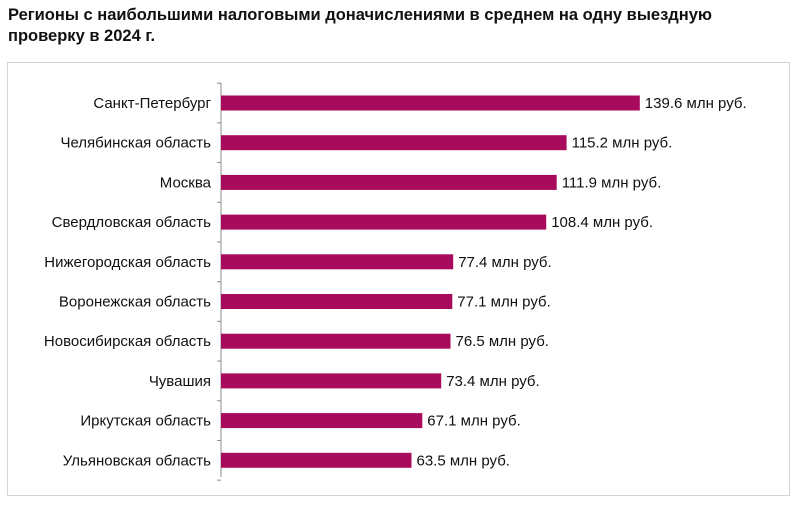 The height and width of the screenshot is (516, 800). I want to click on category-label: Чувашия, so click(180, 381).